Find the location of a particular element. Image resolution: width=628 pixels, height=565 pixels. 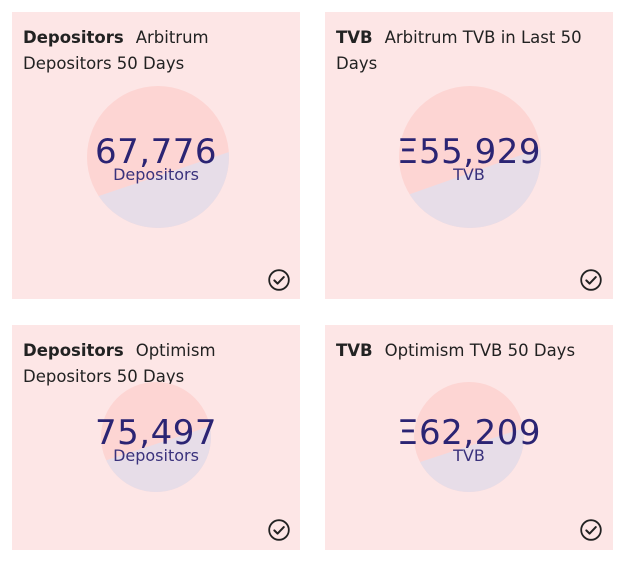

metric-value: Ξ55,929 is located at coordinates (469, 152).